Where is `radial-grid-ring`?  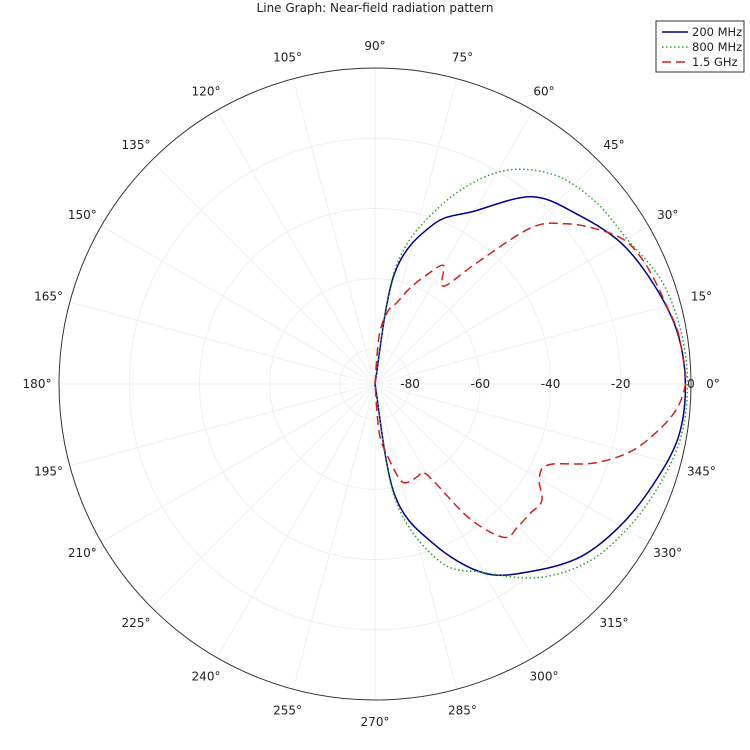
radial-grid-ring is located at coordinates (375, 384).